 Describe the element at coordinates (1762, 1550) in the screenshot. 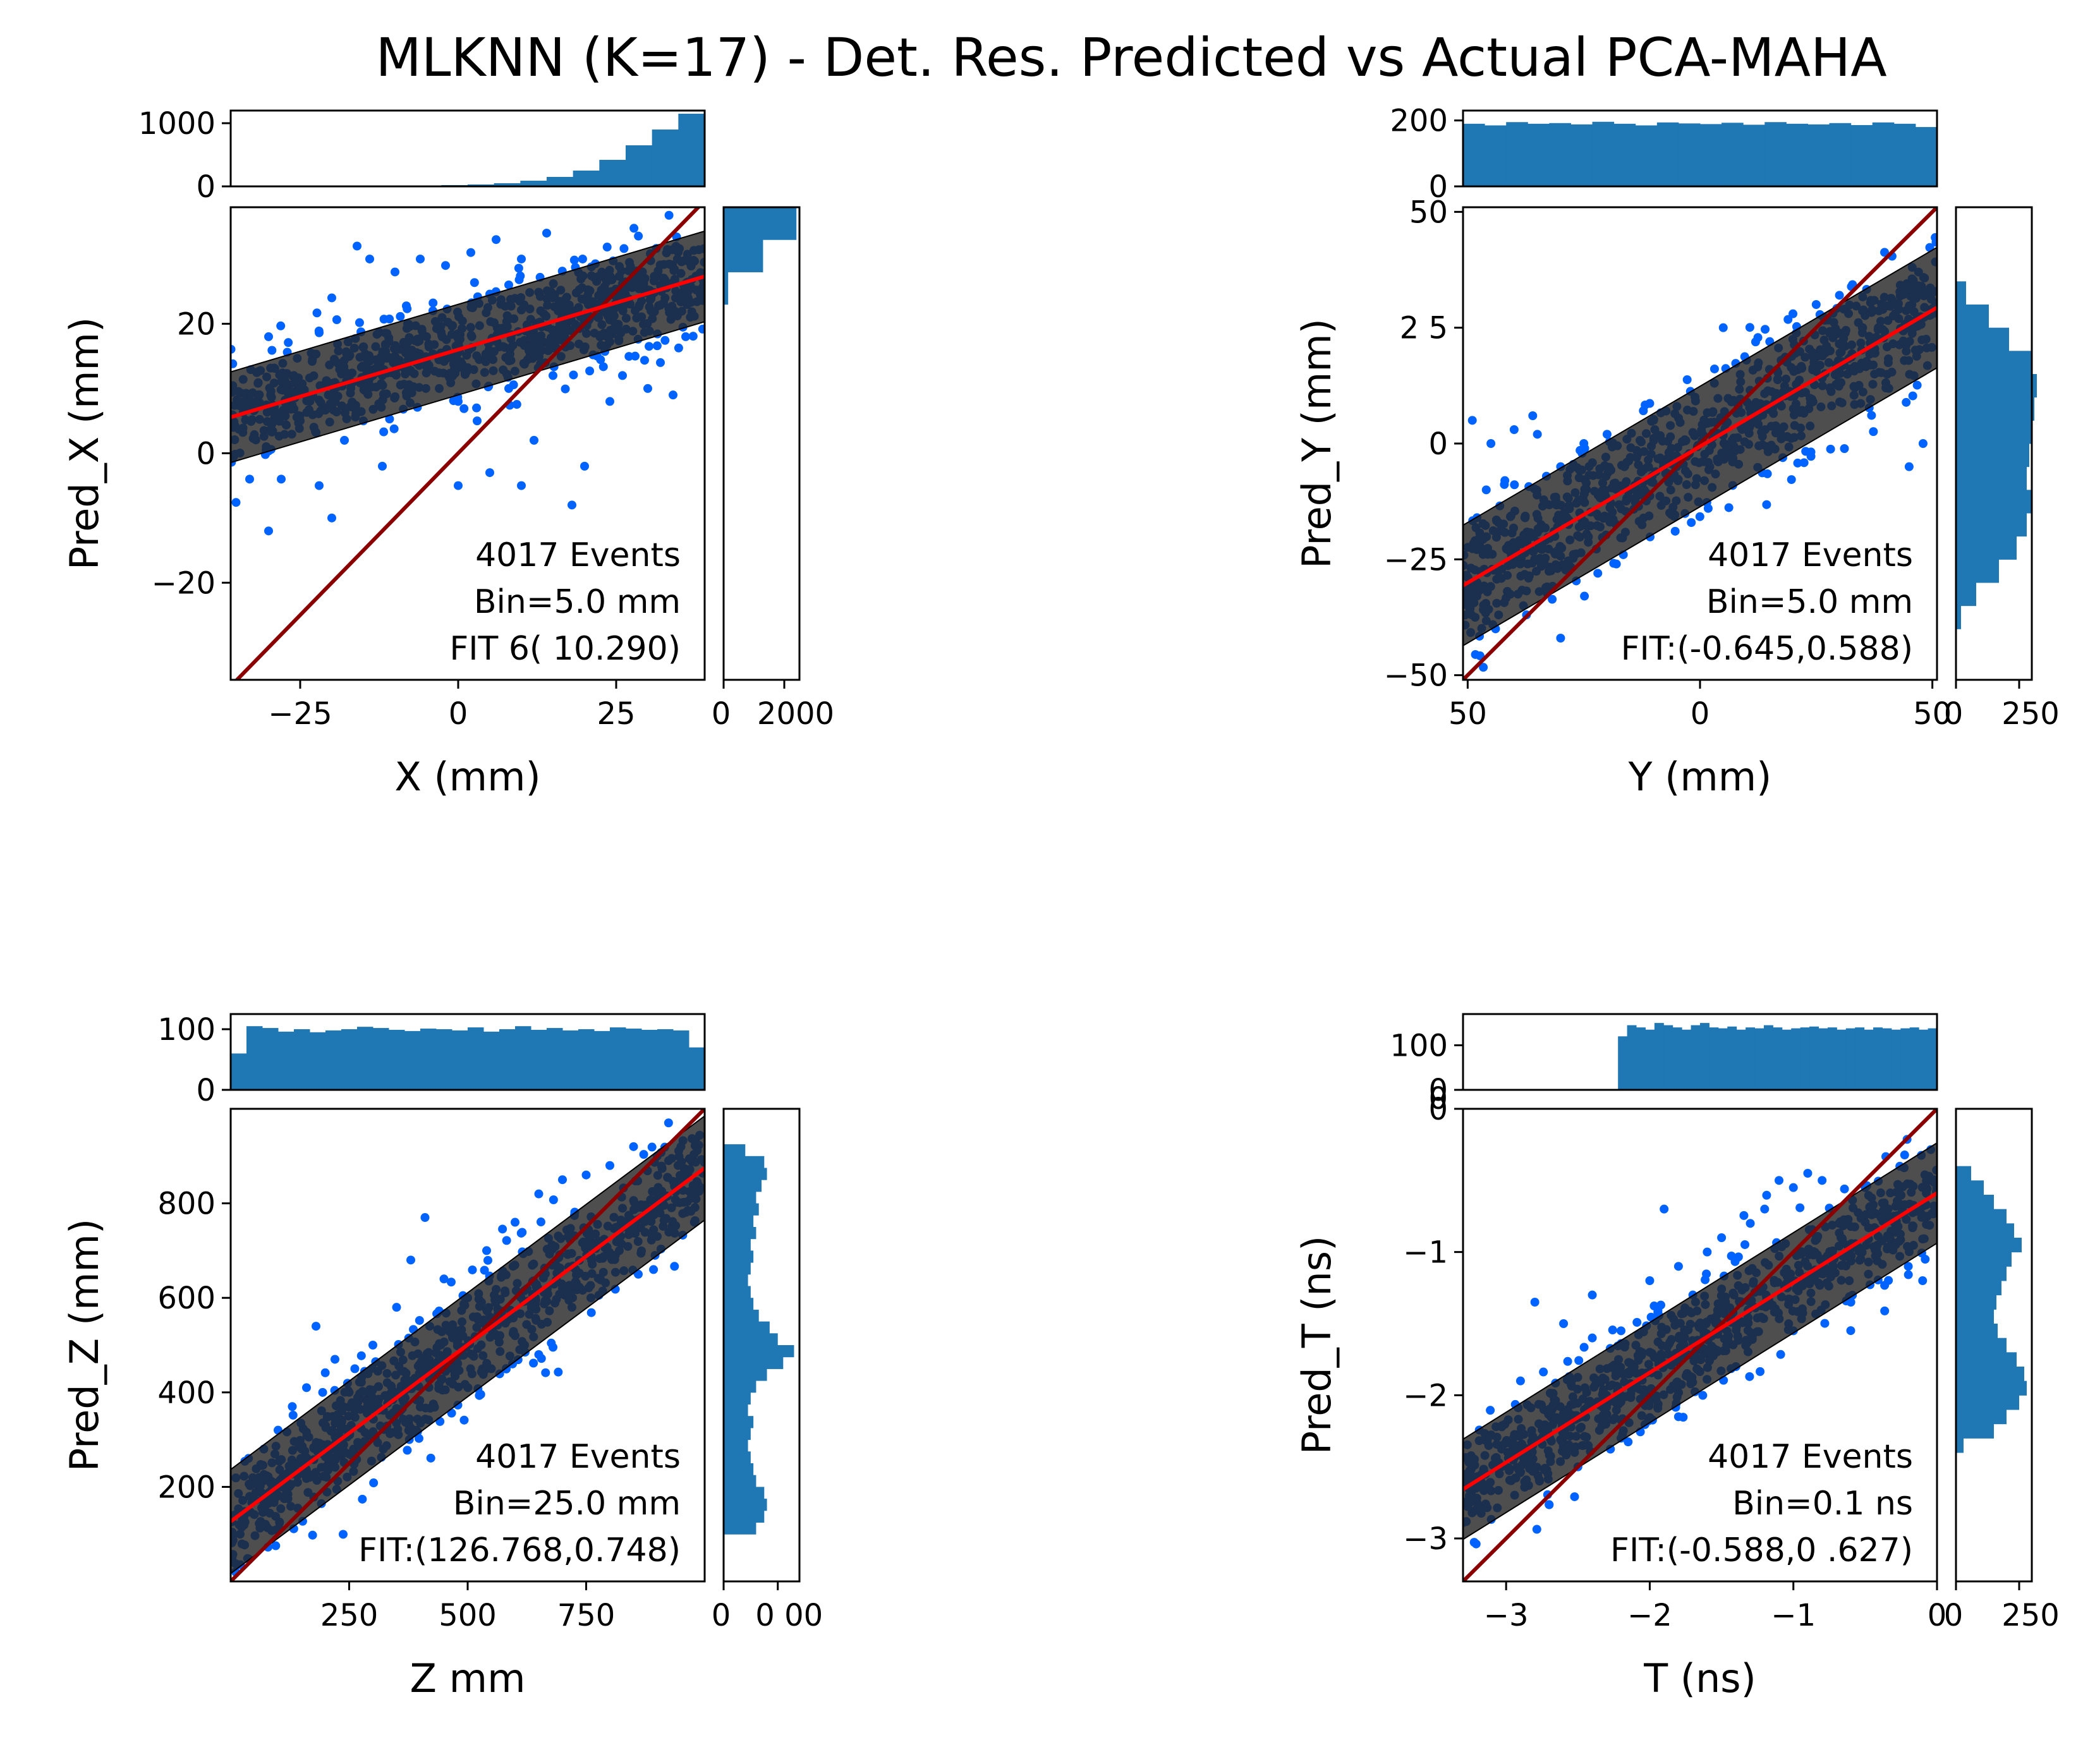

I see `annotation-line: FIT:(-0.588,0 .627)` at that location.